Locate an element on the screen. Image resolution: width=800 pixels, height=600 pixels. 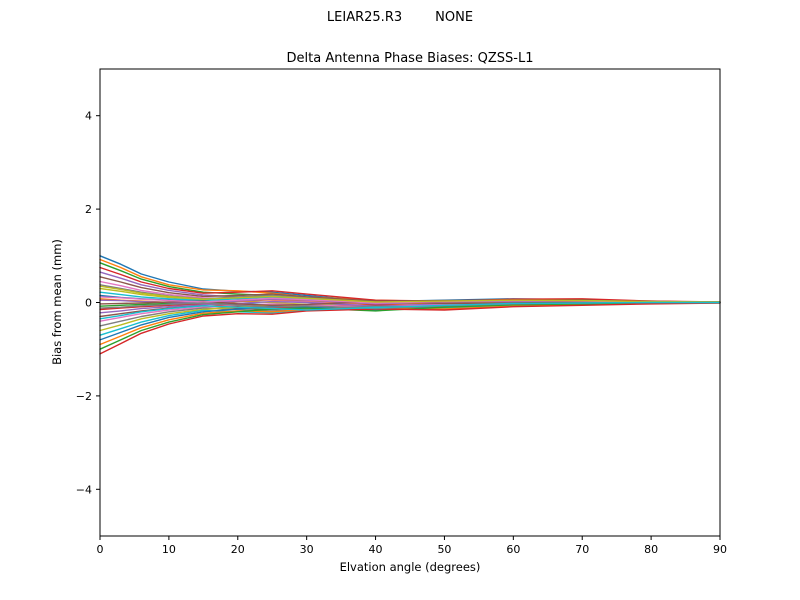
y-tick-label: 2 is located at coordinates (88, 209).